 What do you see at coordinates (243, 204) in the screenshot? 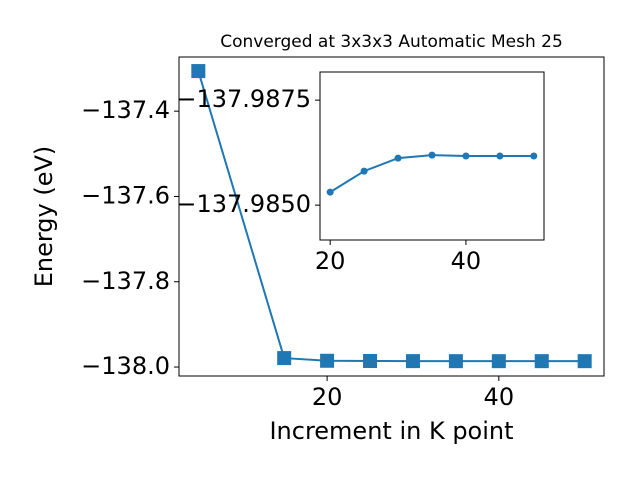
I see `y-tick-label: −137.9850` at bounding box center [243, 204].